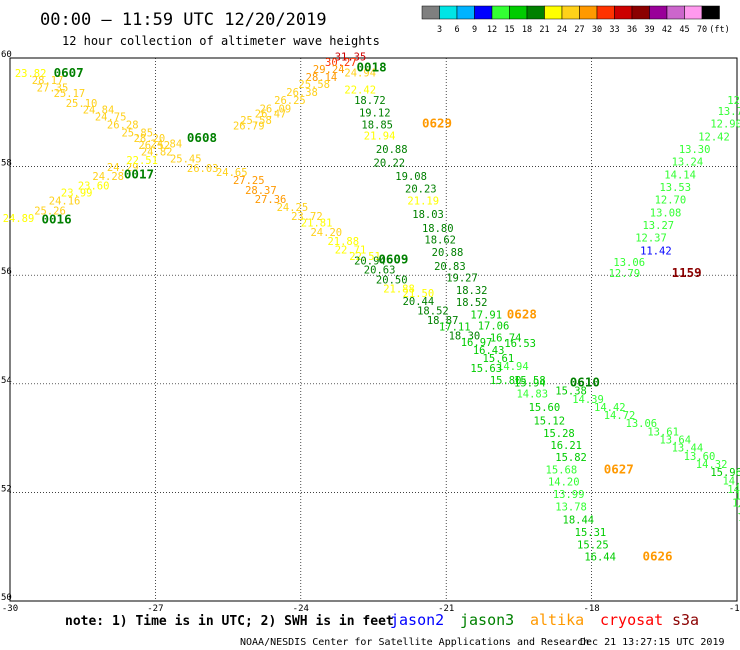  I want to click on scale-label: 27, so click(579, 30).